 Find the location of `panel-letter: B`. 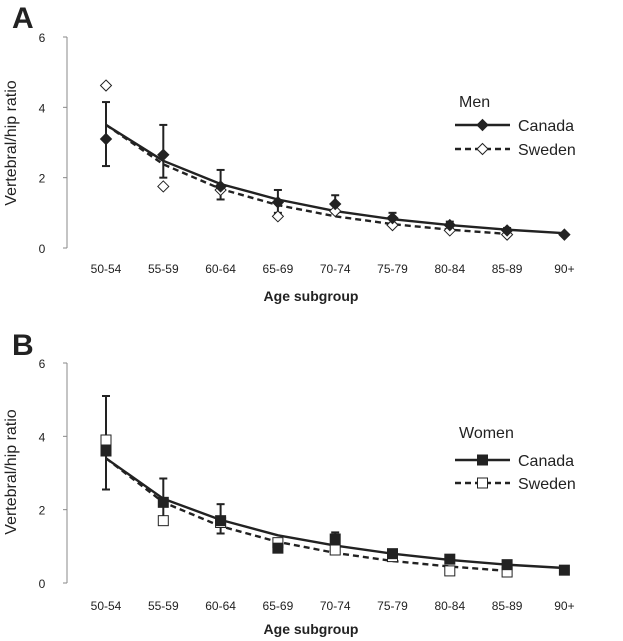

panel-letter: B is located at coordinates (23, 345).